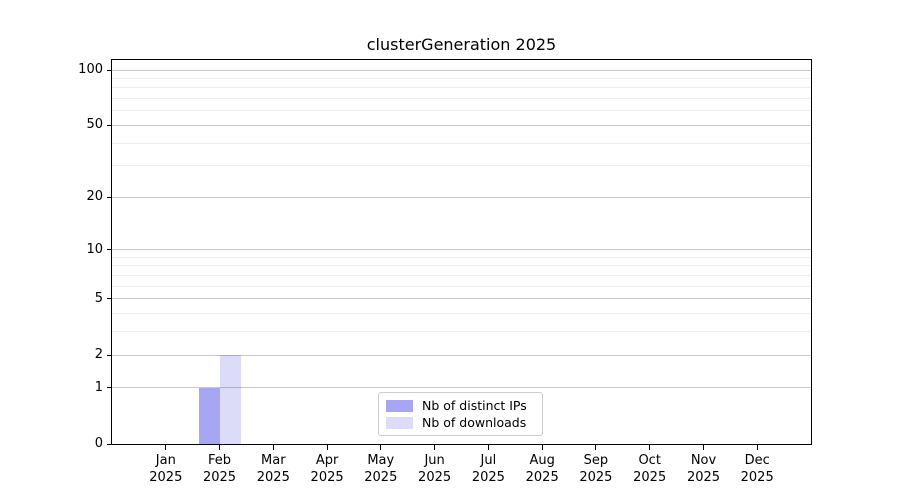  I want to click on bar-nb-of-distinct-ips-feb, so click(209, 415).